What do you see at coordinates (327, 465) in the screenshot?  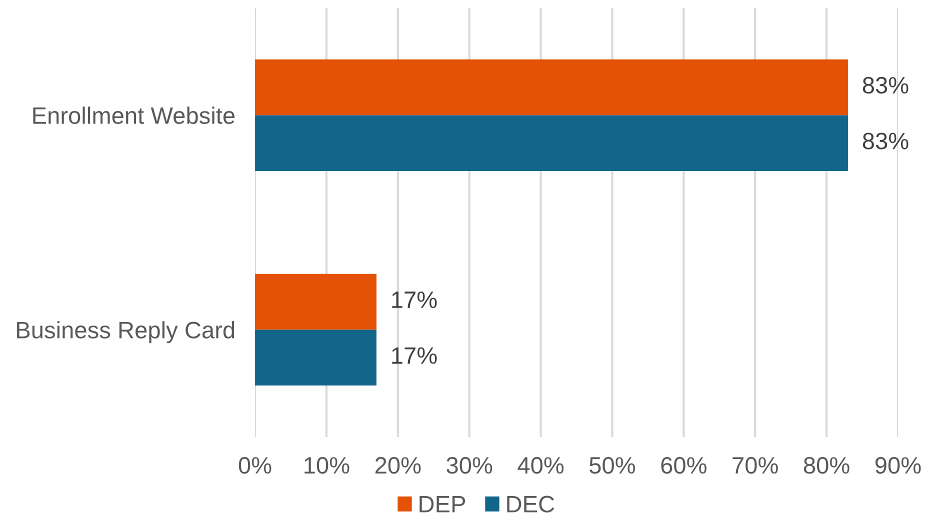 I see `x-tick-label: 10%` at bounding box center [327, 465].